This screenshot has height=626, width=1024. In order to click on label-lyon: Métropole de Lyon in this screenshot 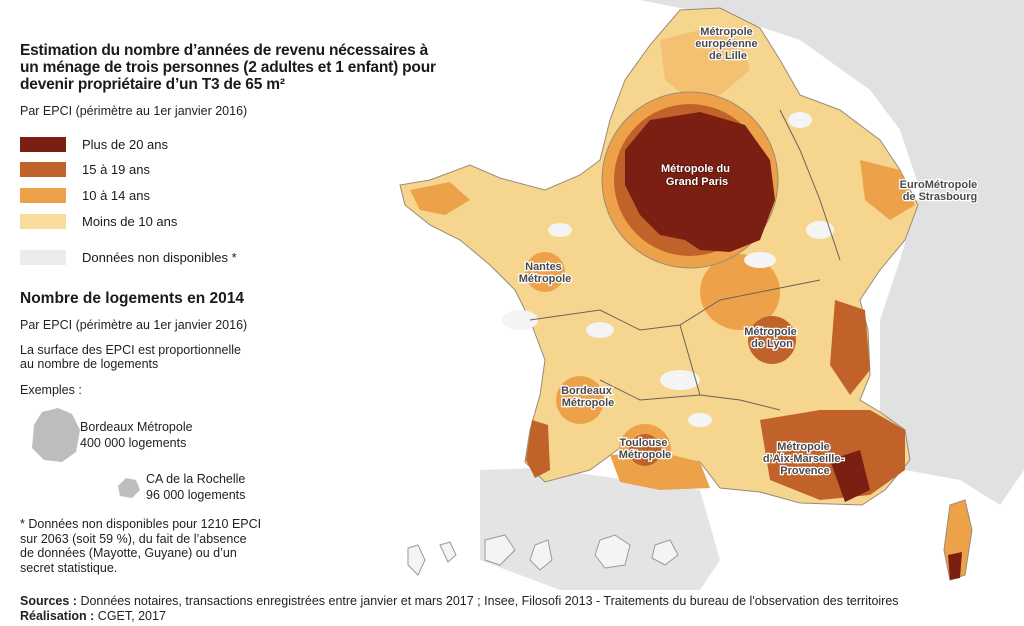, I will do `click(772, 338)`.